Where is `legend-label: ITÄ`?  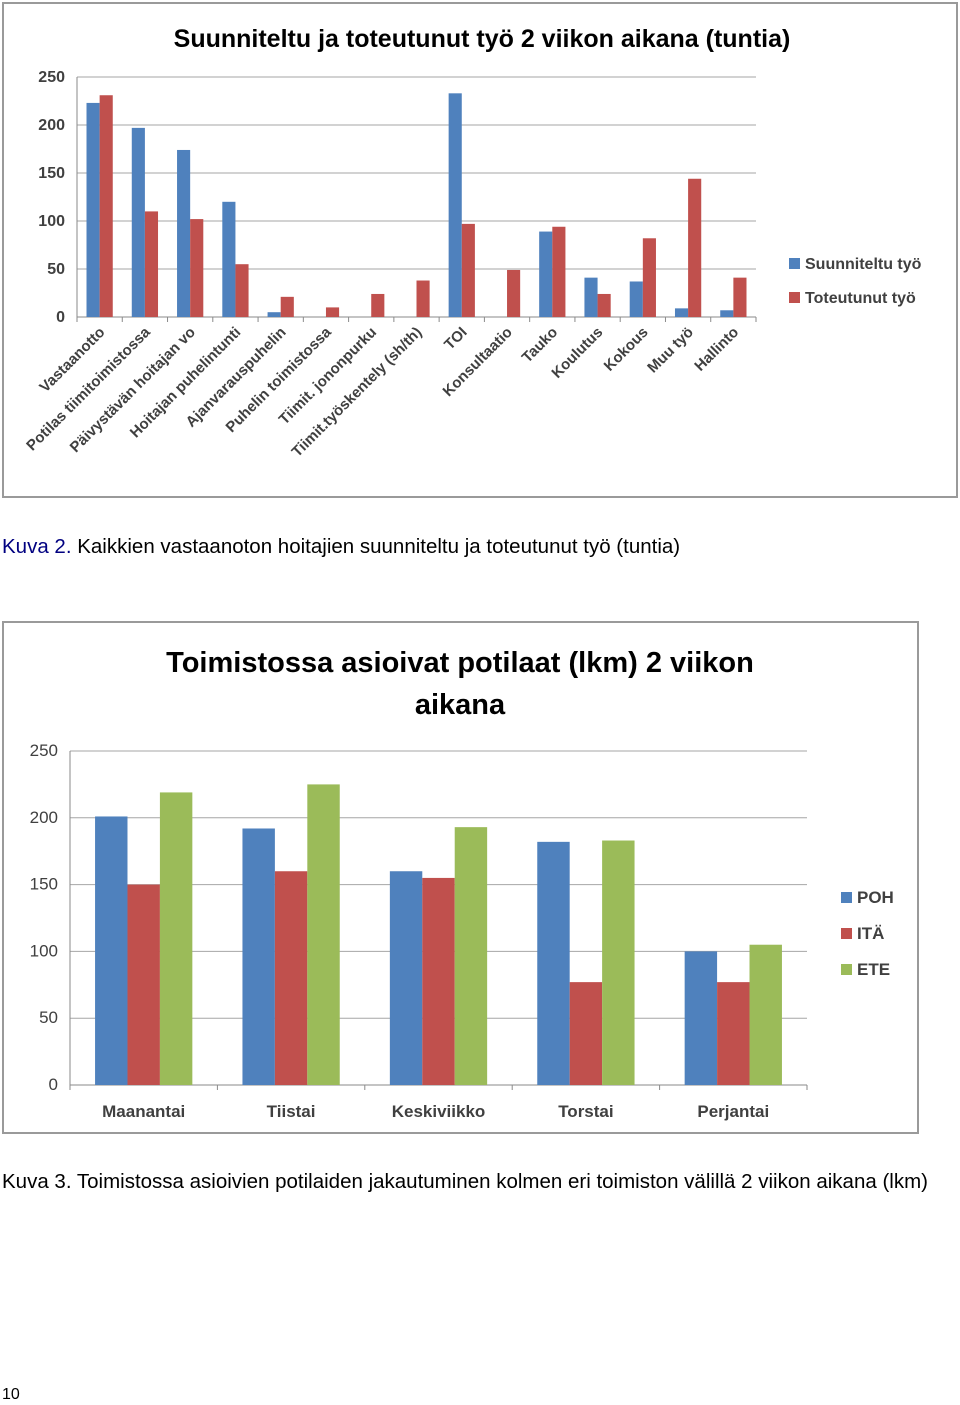
legend-label: ITÄ is located at coordinates (870, 933).